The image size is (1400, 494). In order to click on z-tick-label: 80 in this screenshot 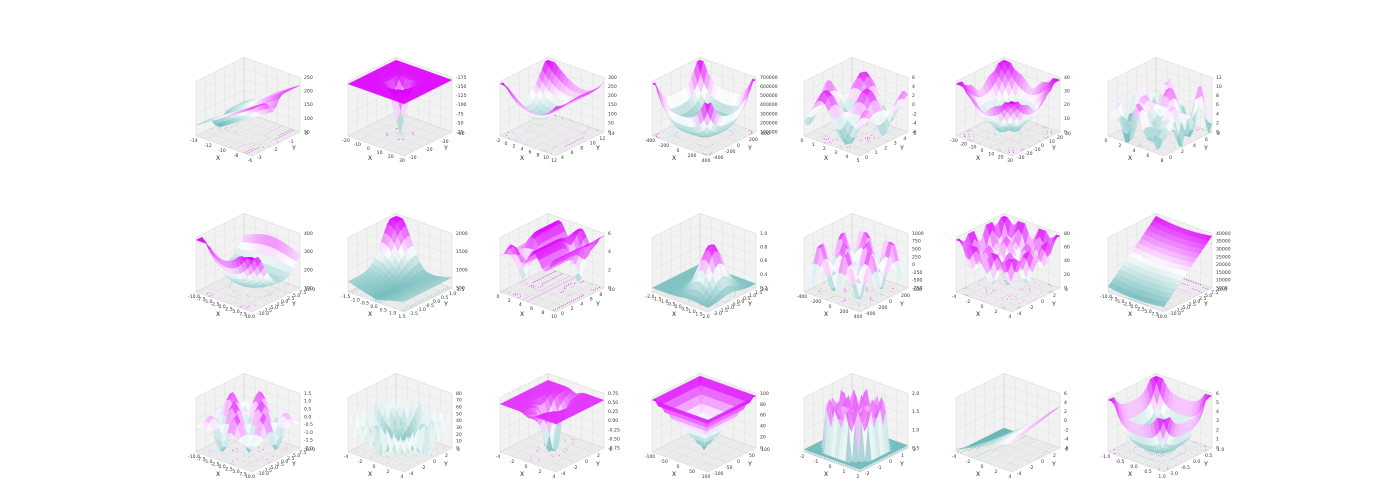, I will do `click(459, 394)`.